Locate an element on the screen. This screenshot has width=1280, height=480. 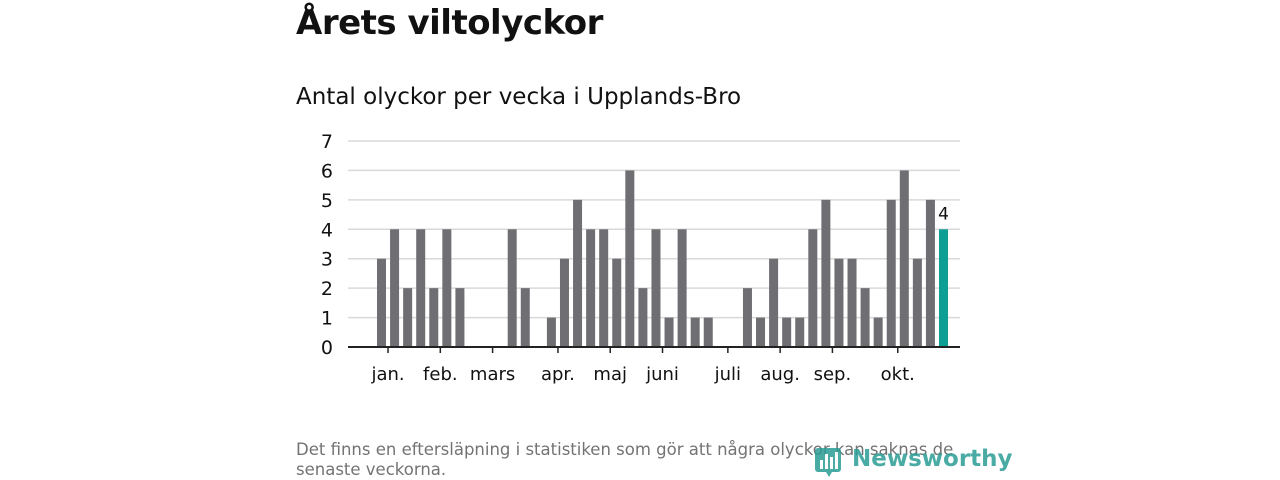
y-tick-label-0: 0 is located at coordinates (327, 348).